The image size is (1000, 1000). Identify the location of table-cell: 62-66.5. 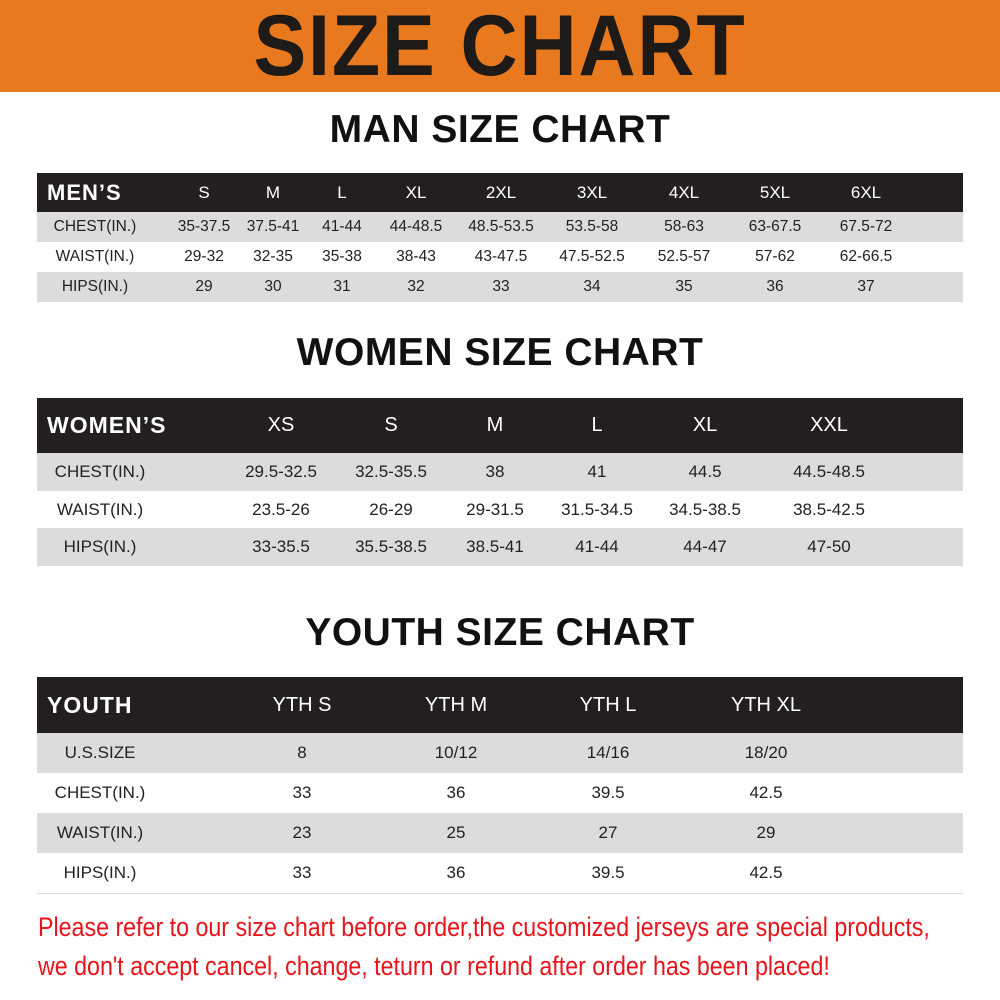
(866, 256).